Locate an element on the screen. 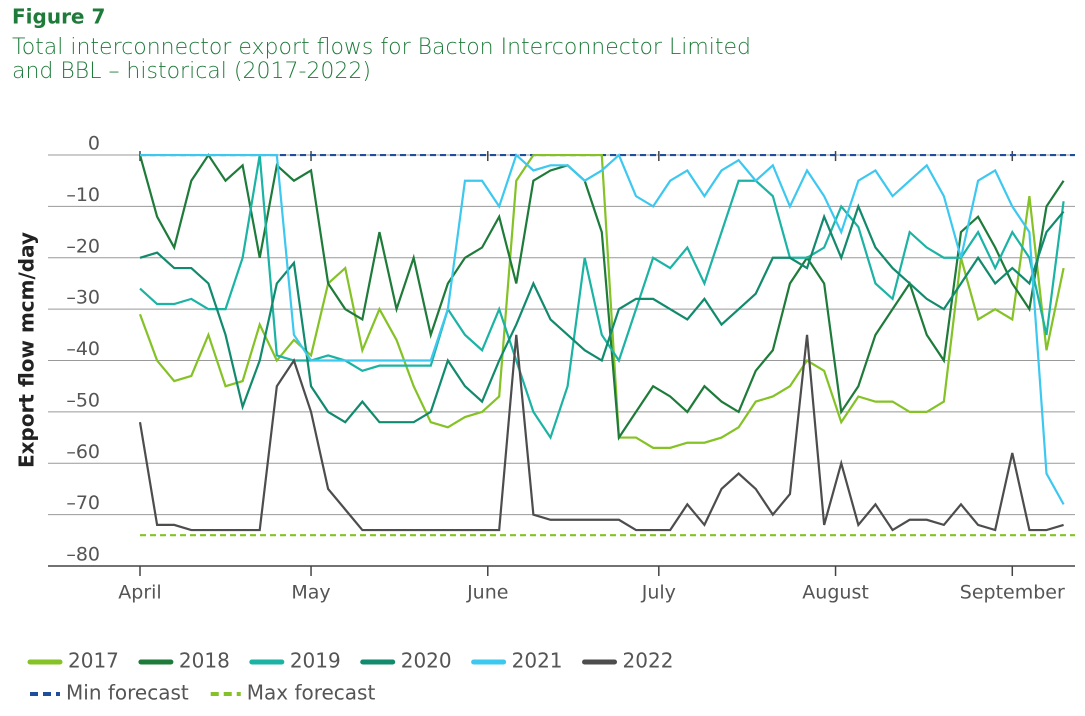  y-tick-label: –80 is located at coordinates (83, 555).